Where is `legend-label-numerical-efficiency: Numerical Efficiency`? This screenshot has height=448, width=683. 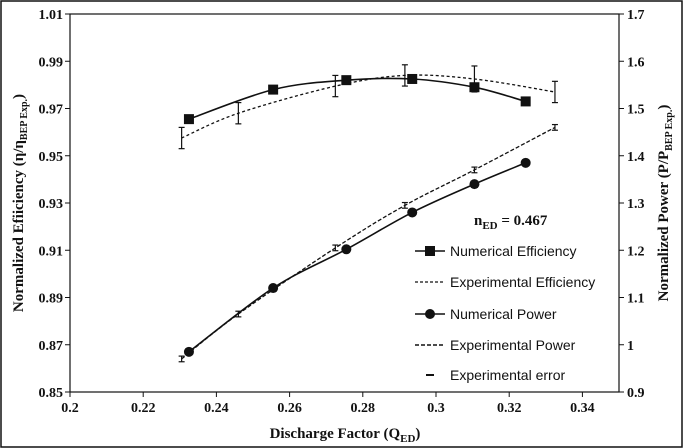
legend-label-numerical-efficiency: Numerical Efficiency is located at coordinates (513, 251).